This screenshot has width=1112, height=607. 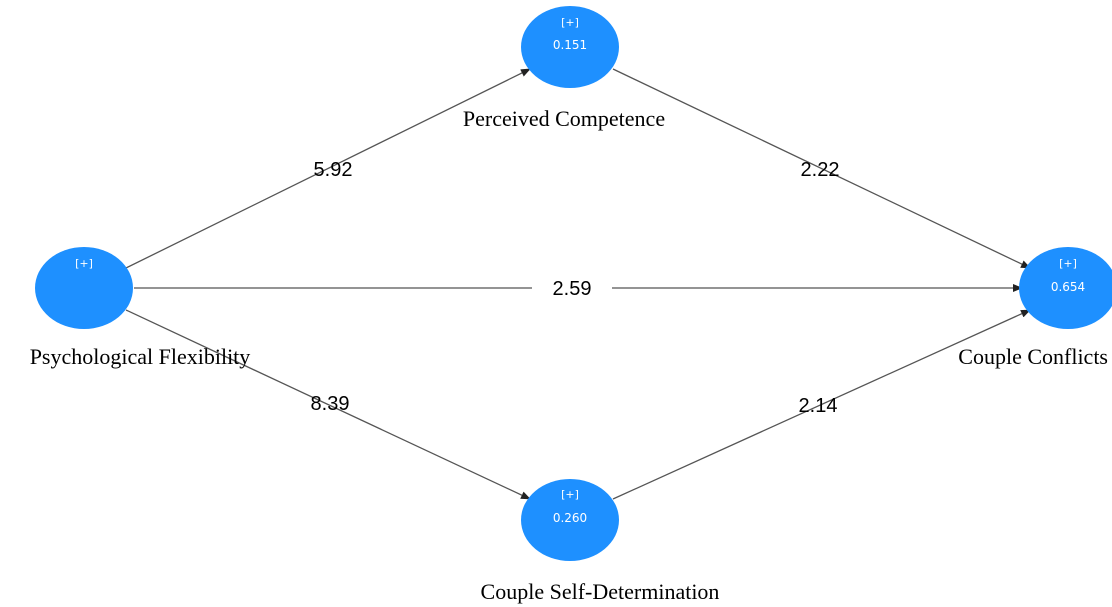 What do you see at coordinates (564, 118) in the screenshot?
I see `node-label: Perceived Competence` at bounding box center [564, 118].